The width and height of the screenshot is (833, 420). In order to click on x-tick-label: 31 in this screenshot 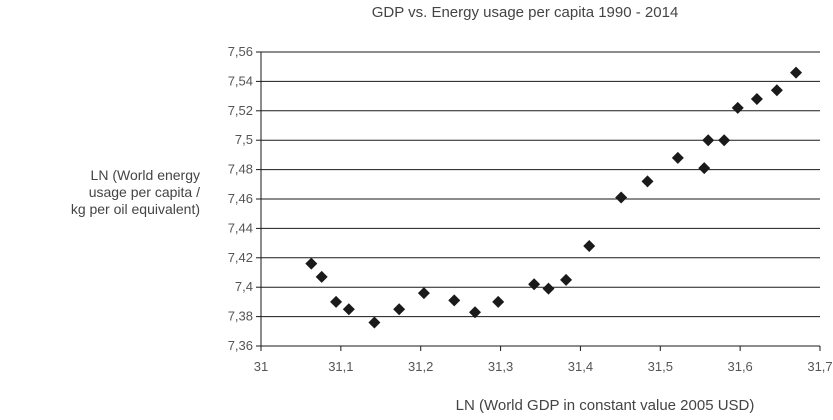, I will do `click(261, 366)`.